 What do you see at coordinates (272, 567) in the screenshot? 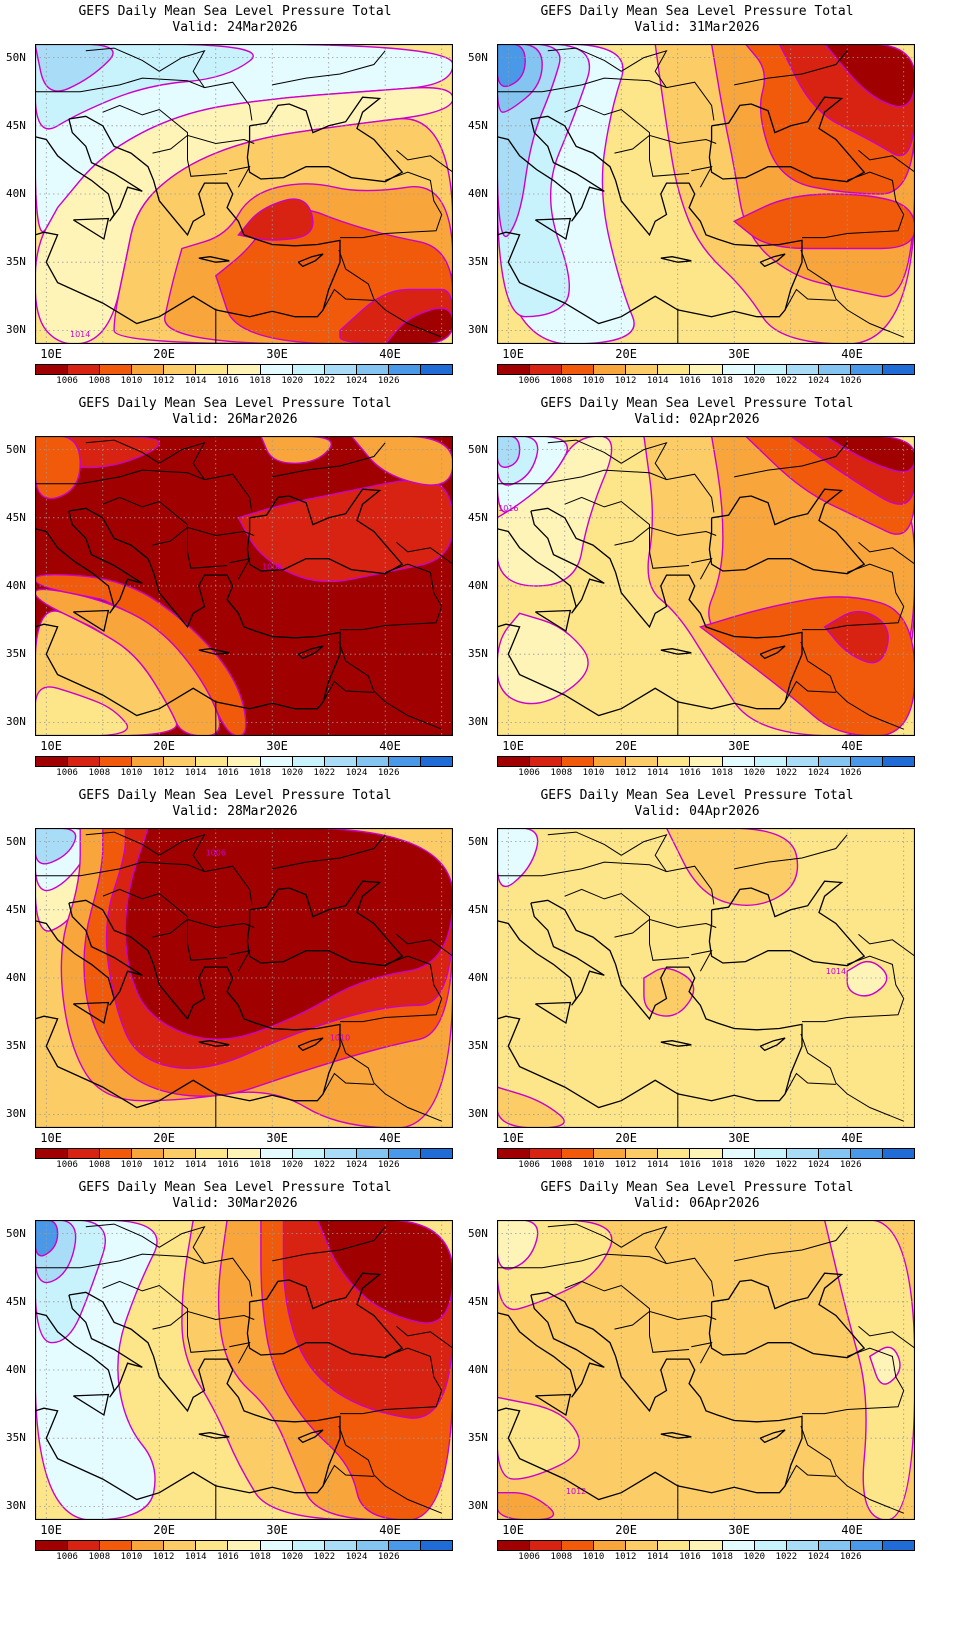
I see `contour-label: 1008` at bounding box center [272, 567].